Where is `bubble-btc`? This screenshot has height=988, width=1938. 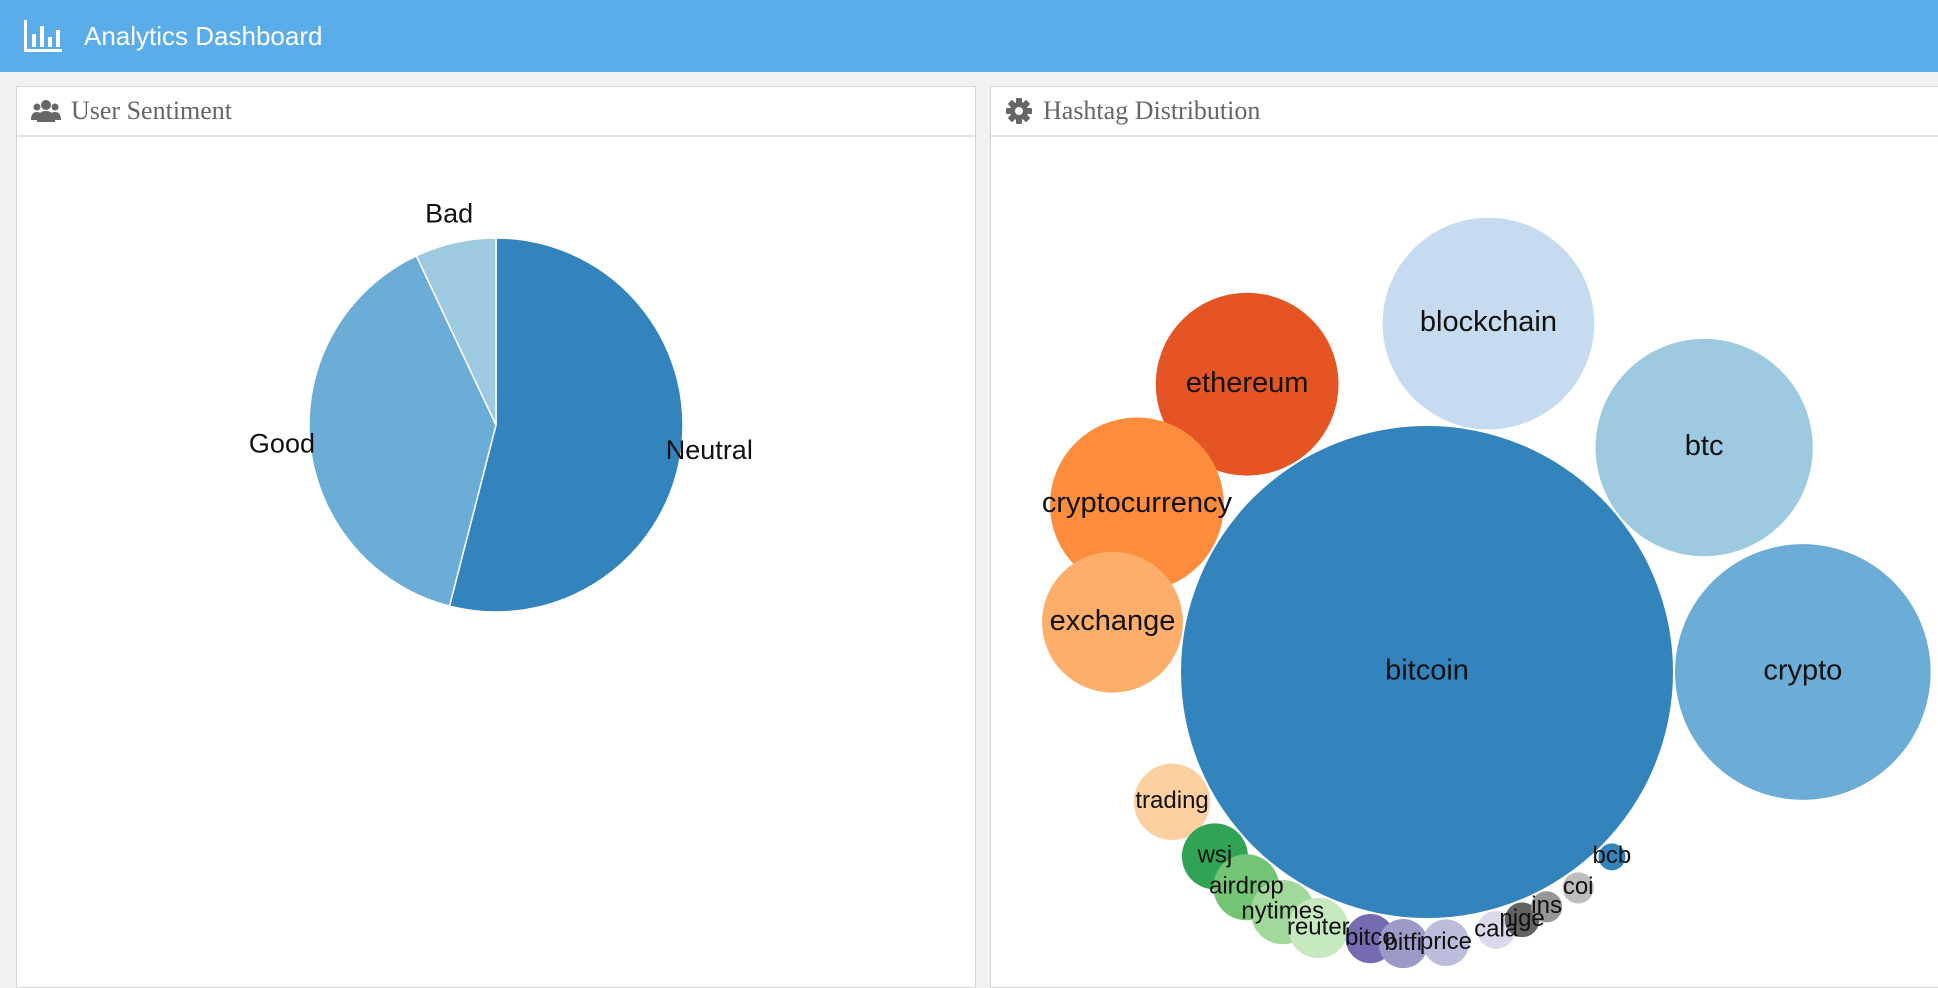
bubble-btc is located at coordinates (1704, 447).